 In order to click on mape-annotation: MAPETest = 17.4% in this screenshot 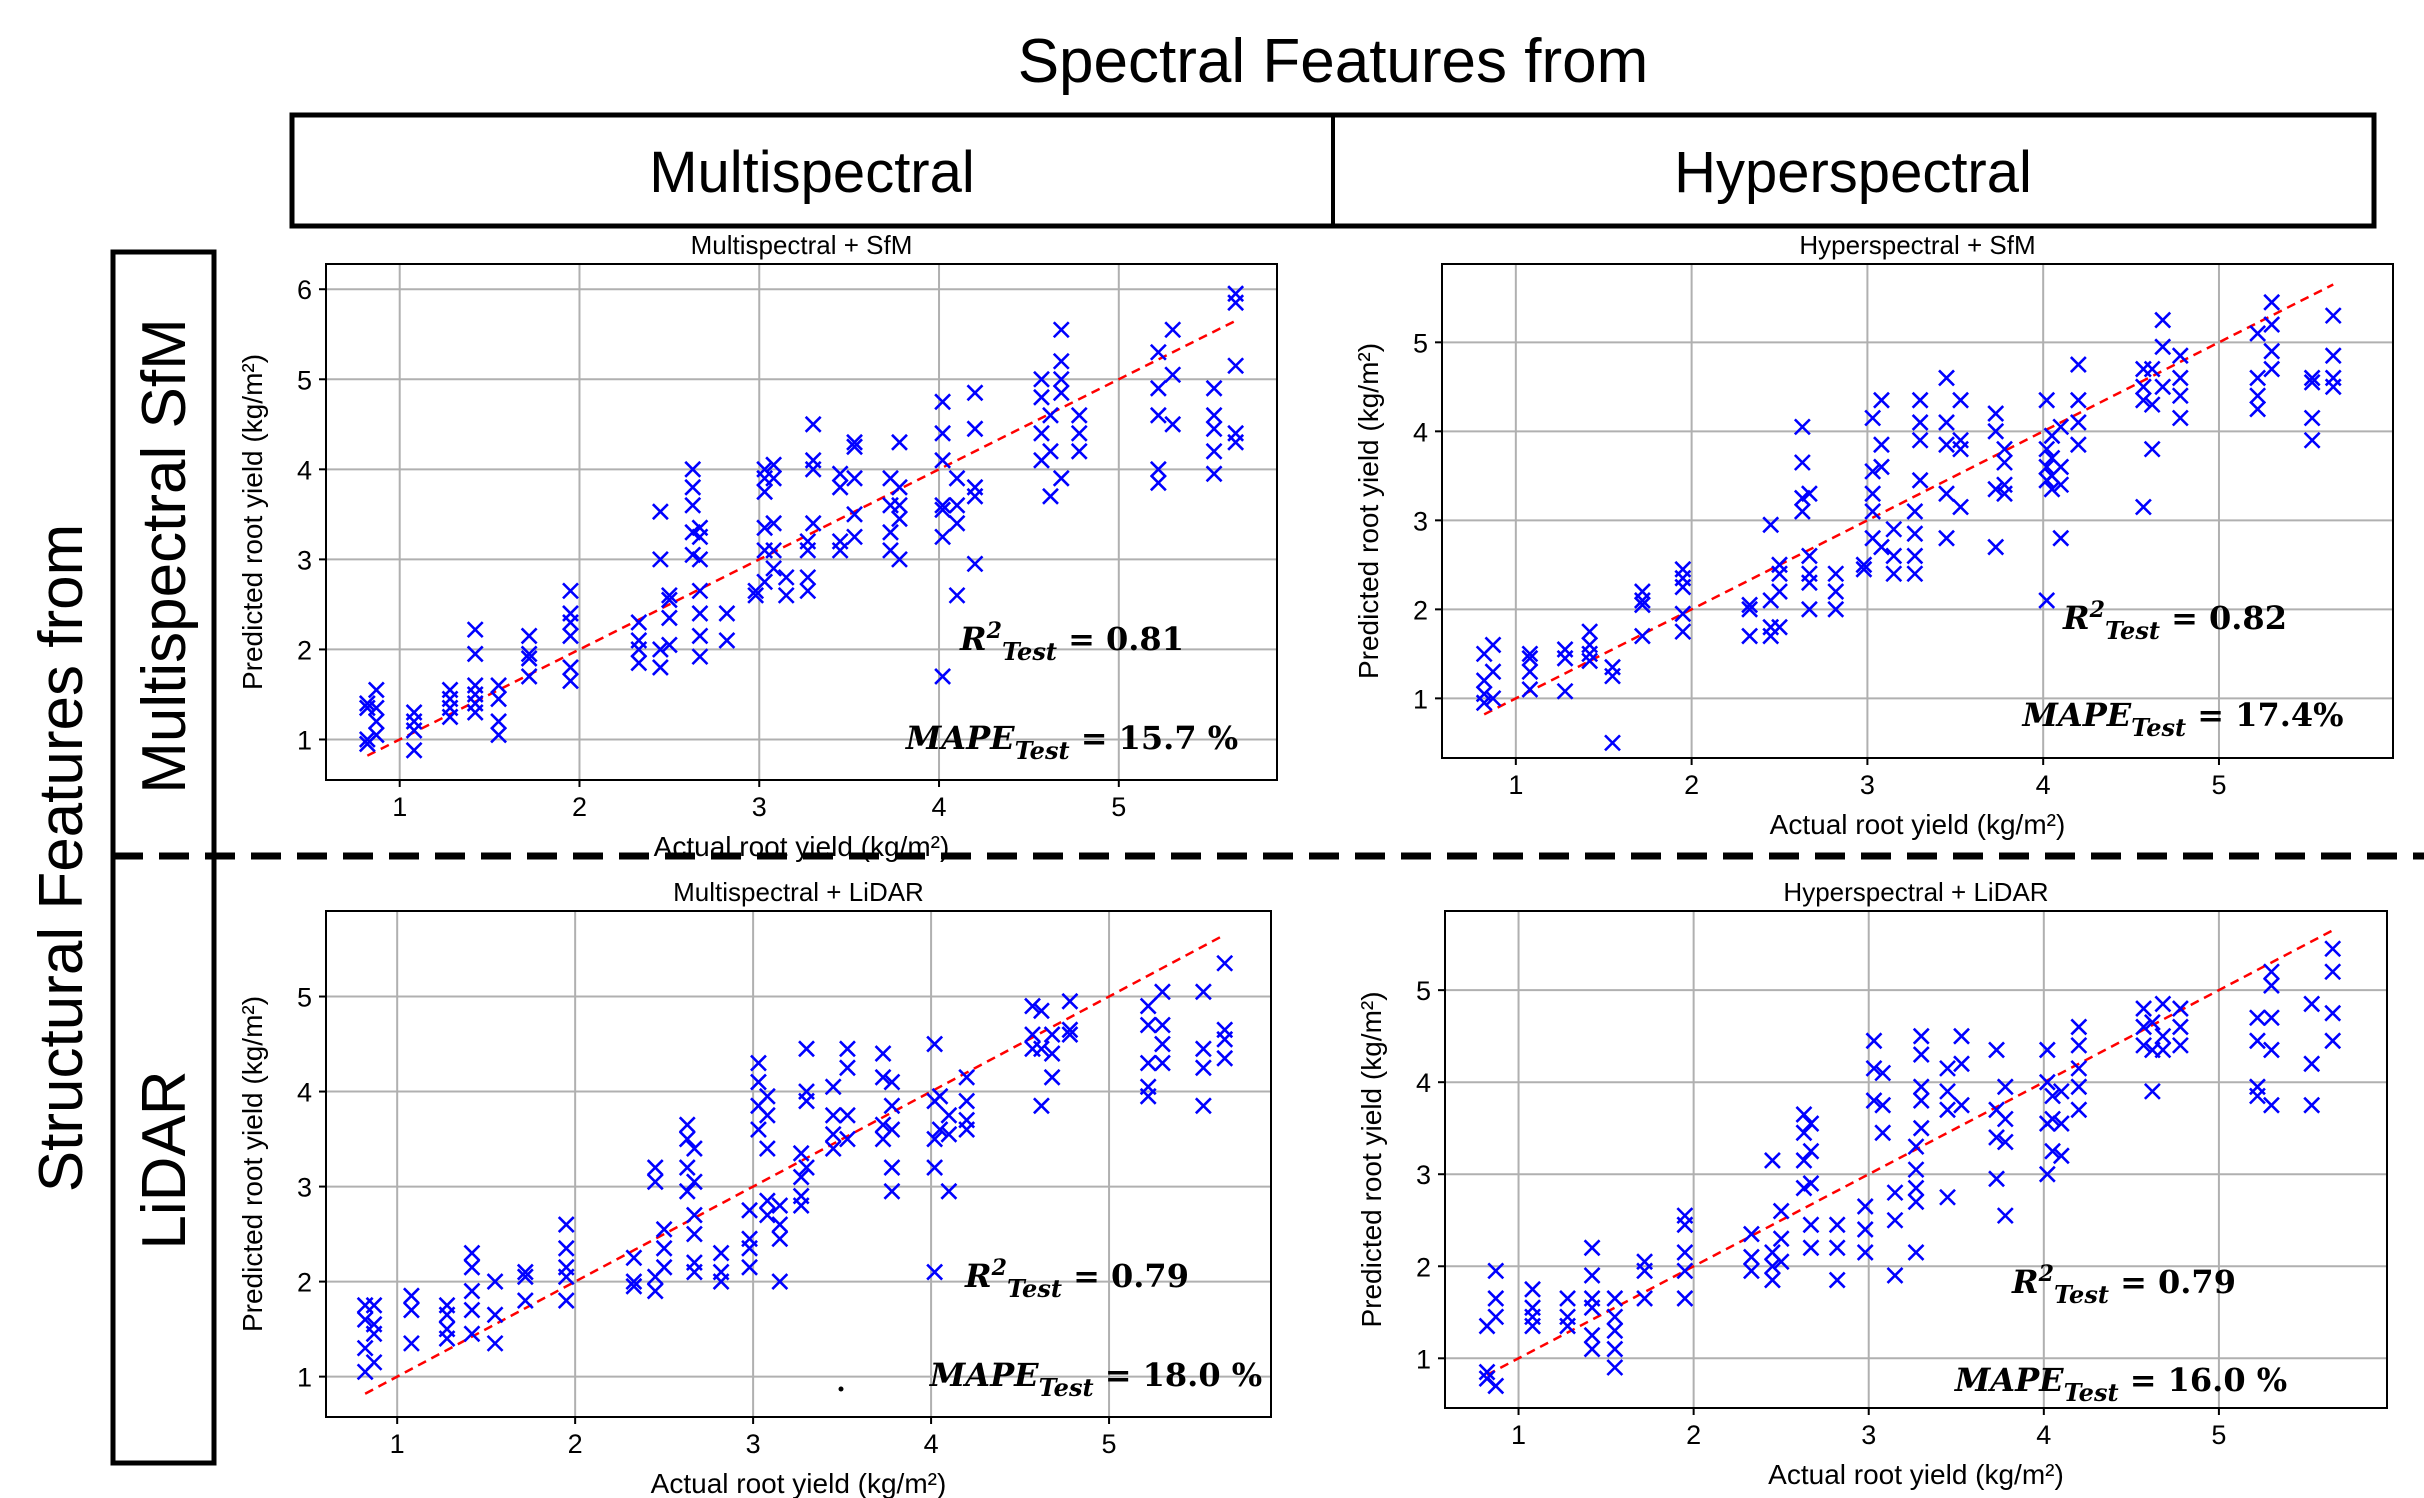, I will do `click(2182, 719)`.